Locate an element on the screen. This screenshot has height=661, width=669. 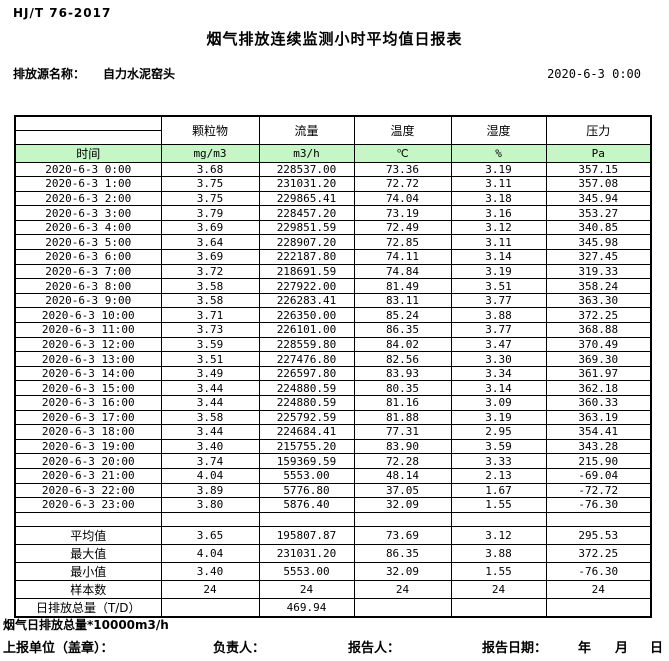
time-cell: 2020-6-3 5:00 is located at coordinates (88, 242).